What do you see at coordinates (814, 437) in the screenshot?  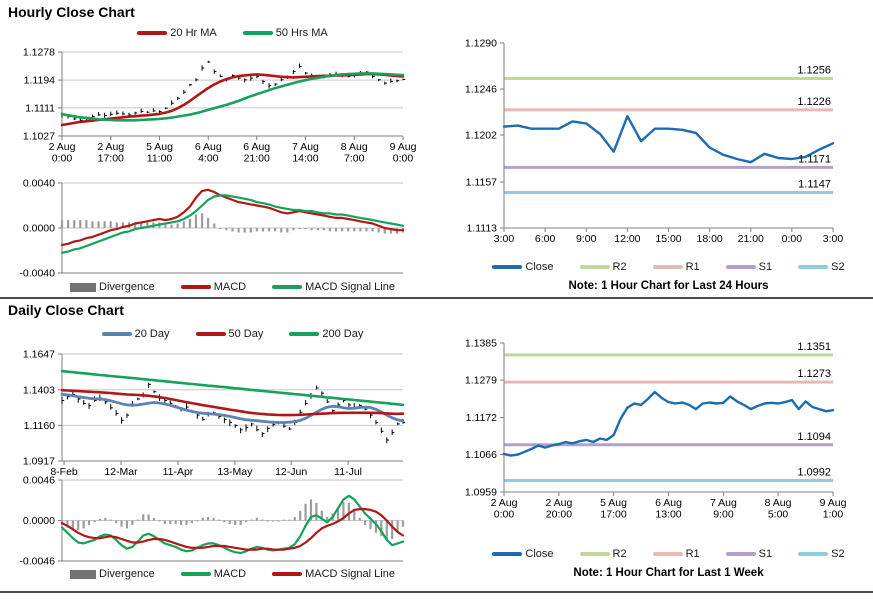 I see `pivot-label-S1: 1.1094` at bounding box center [814, 437].